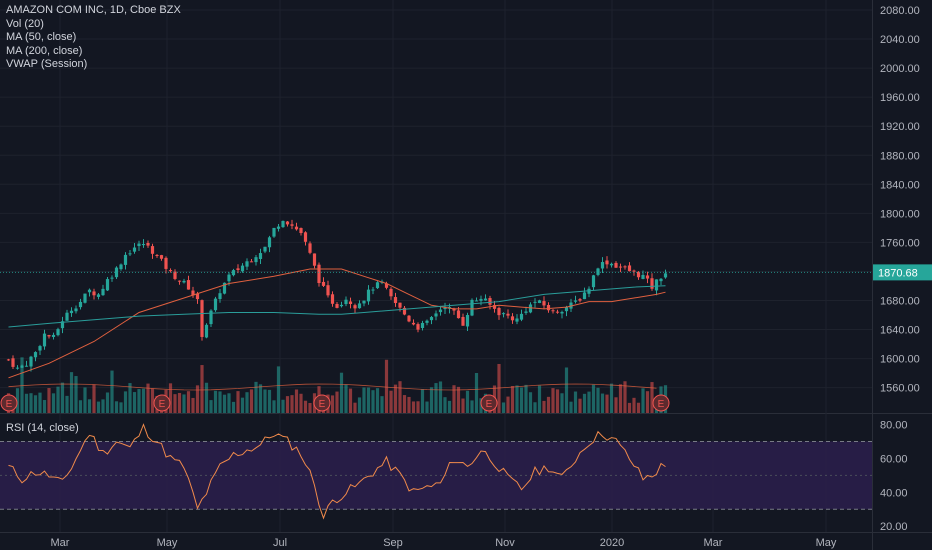 The image size is (932, 550). What do you see at coordinates (93, 10) in the screenshot?
I see `legend-title: AMAZON COM INC, 1D, Cboe BZX` at bounding box center [93, 10].